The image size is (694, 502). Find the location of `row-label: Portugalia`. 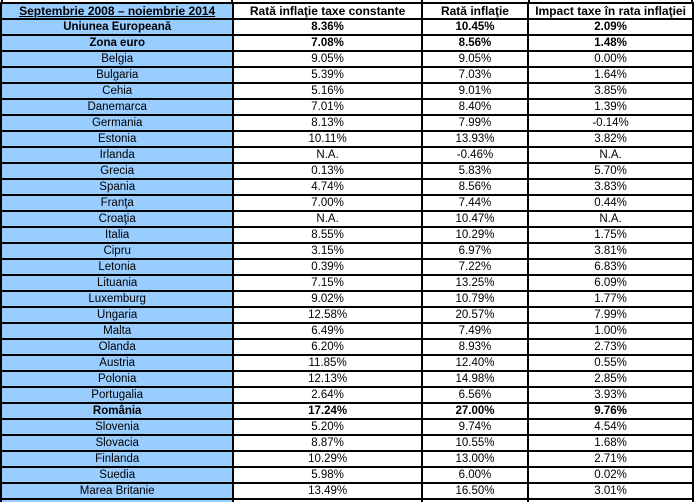

row-label: Portugalia is located at coordinates (117, 395).